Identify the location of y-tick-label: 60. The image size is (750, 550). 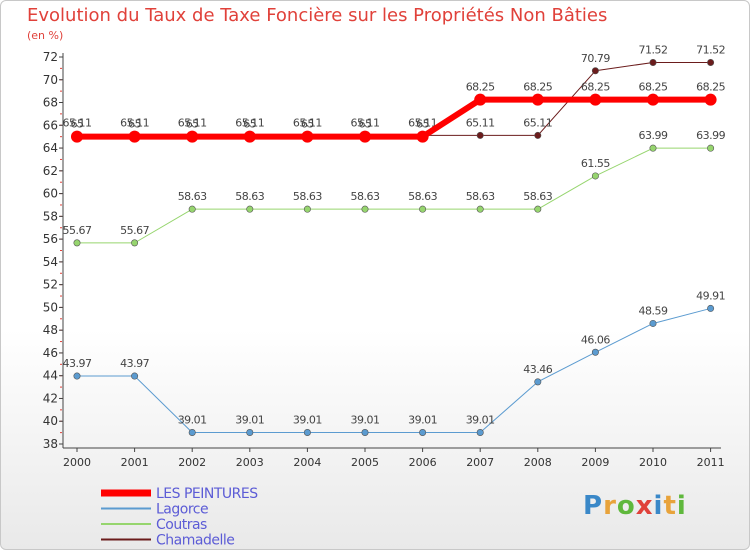
(50, 194).